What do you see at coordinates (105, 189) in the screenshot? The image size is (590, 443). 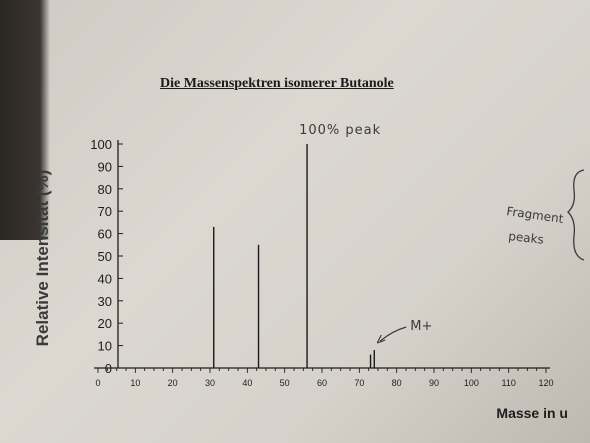 I see `y-tick-label: 80` at bounding box center [105, 189].